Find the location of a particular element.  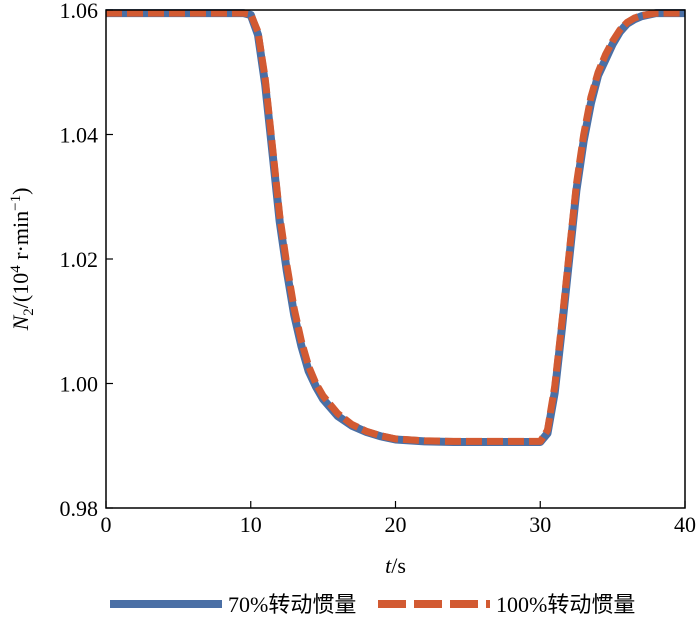

y-tick-label: 1.02 is located at coordinates (79, 259).